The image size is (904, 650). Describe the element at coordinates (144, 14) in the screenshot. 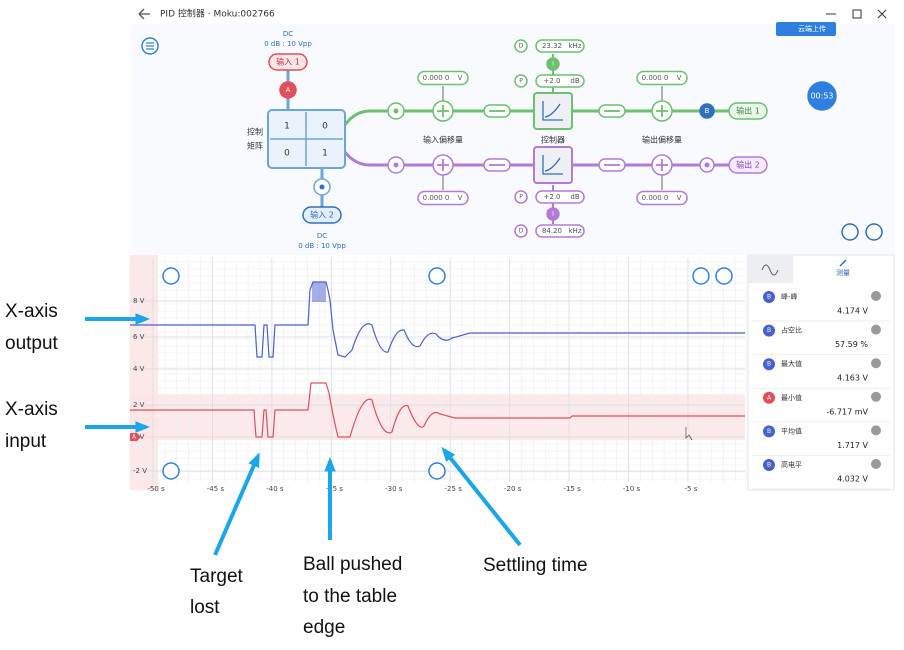

I see `back-button` at that location.